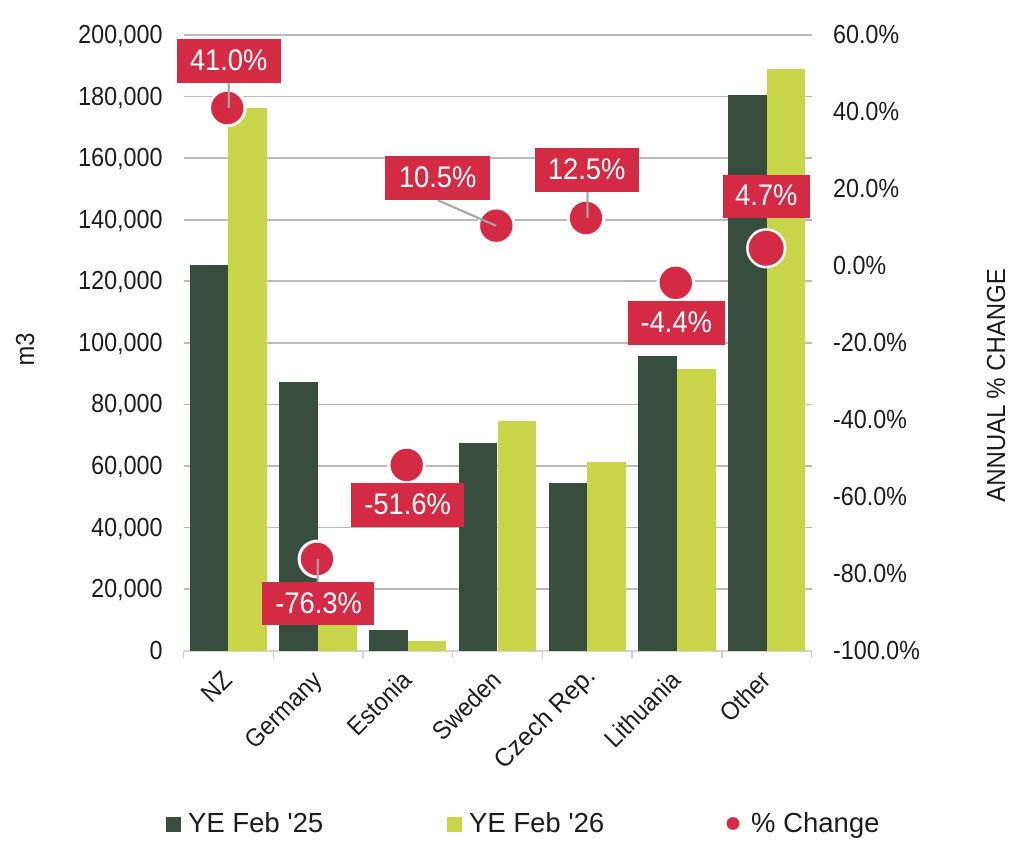 The width and height of the screenshot is (1024, 853). What do you see at coordinates (746, 697) in the screenshot?
I see `svg-text: Other` at bounding box center [746, 697].